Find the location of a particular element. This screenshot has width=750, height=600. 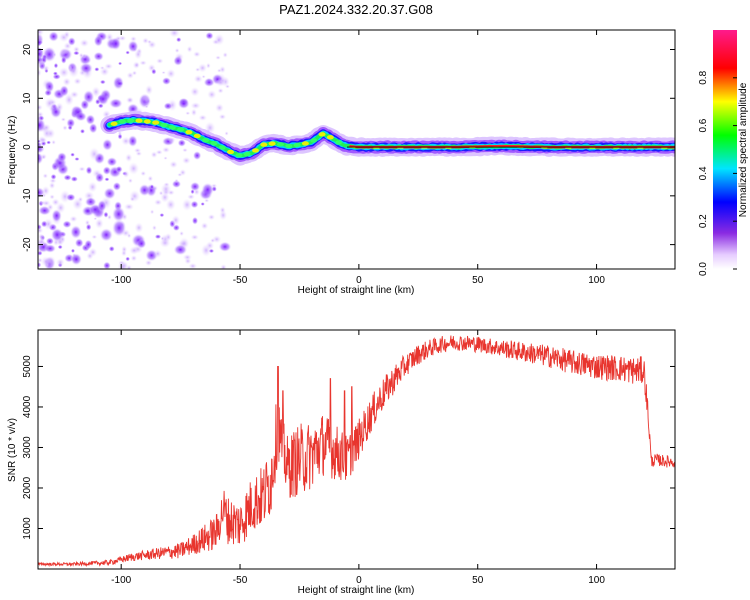

y-tick-label: 10 is located at coordinates (27, 98).